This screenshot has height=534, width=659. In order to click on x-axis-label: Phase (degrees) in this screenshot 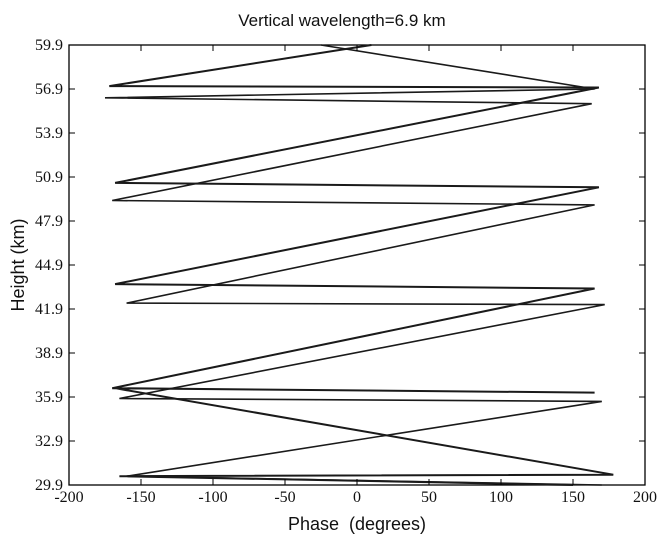, I will do `click(357, 524)`.